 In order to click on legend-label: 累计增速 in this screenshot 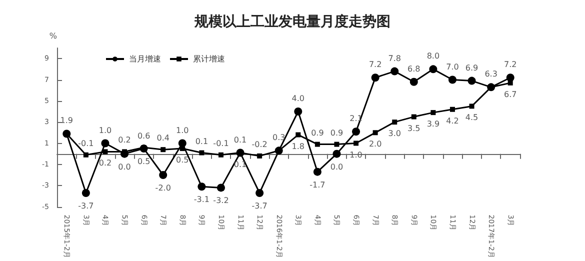, I will do `click(209, 59)`.